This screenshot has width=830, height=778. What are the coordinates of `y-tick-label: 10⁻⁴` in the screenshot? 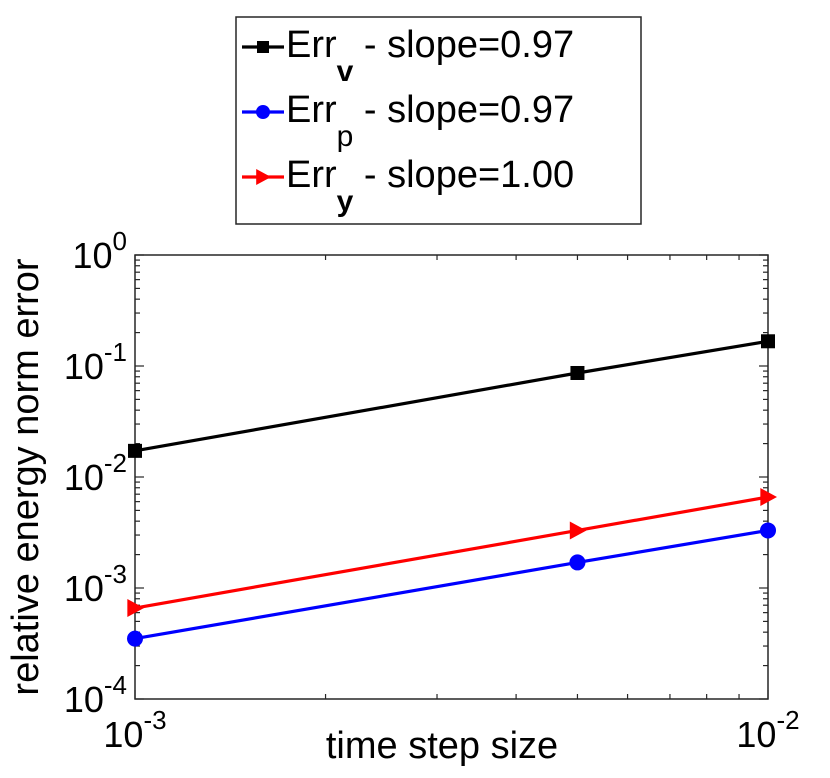 It's located at (95, 695).